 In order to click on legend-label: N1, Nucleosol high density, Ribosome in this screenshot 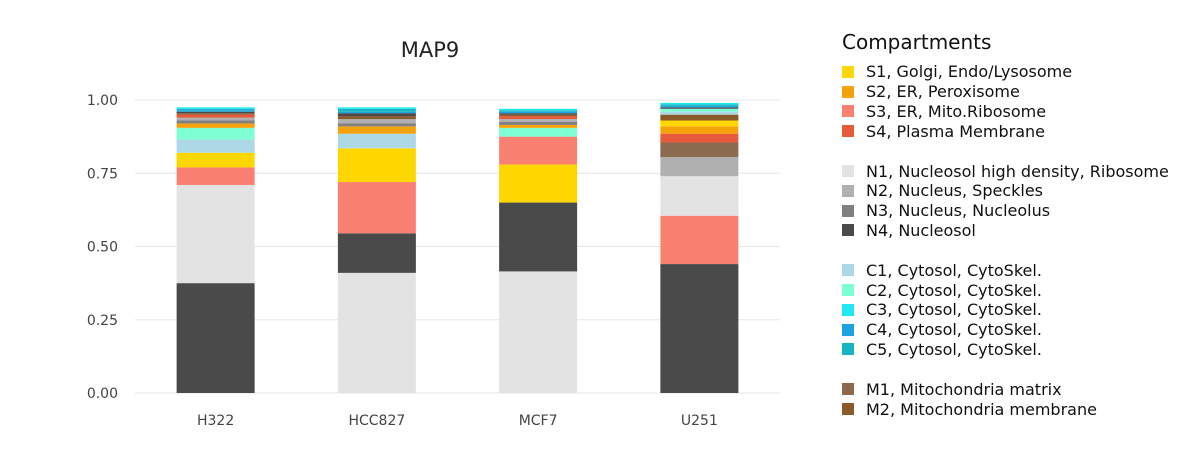, I will do `click(1017, 171)`.